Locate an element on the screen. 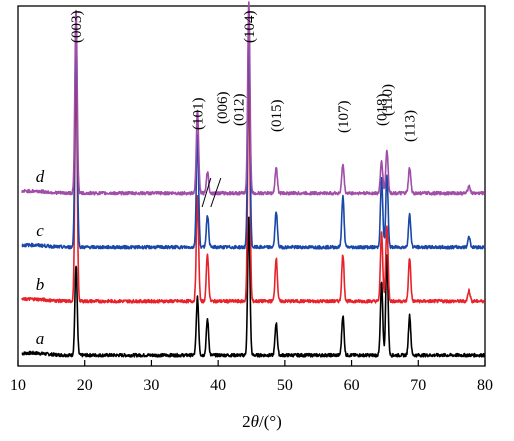 The width and height of the screenshot is (514, 441). peak-label-110: (110) is located at coordinates (388, 100).